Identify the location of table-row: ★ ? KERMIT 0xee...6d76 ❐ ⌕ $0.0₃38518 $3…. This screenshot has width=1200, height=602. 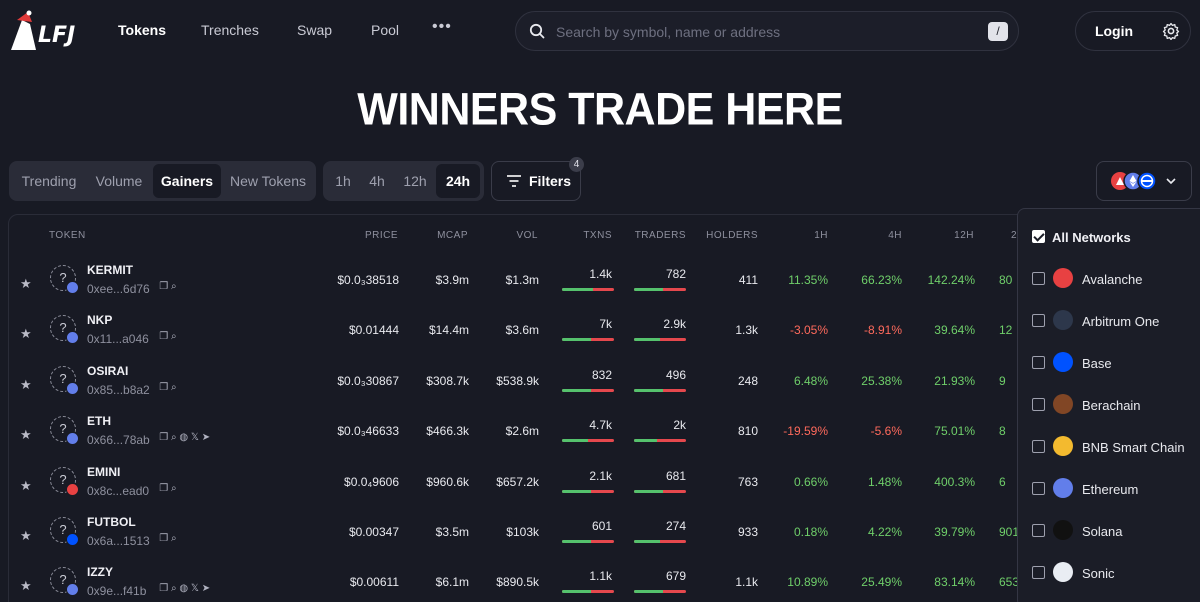
(514, 282).